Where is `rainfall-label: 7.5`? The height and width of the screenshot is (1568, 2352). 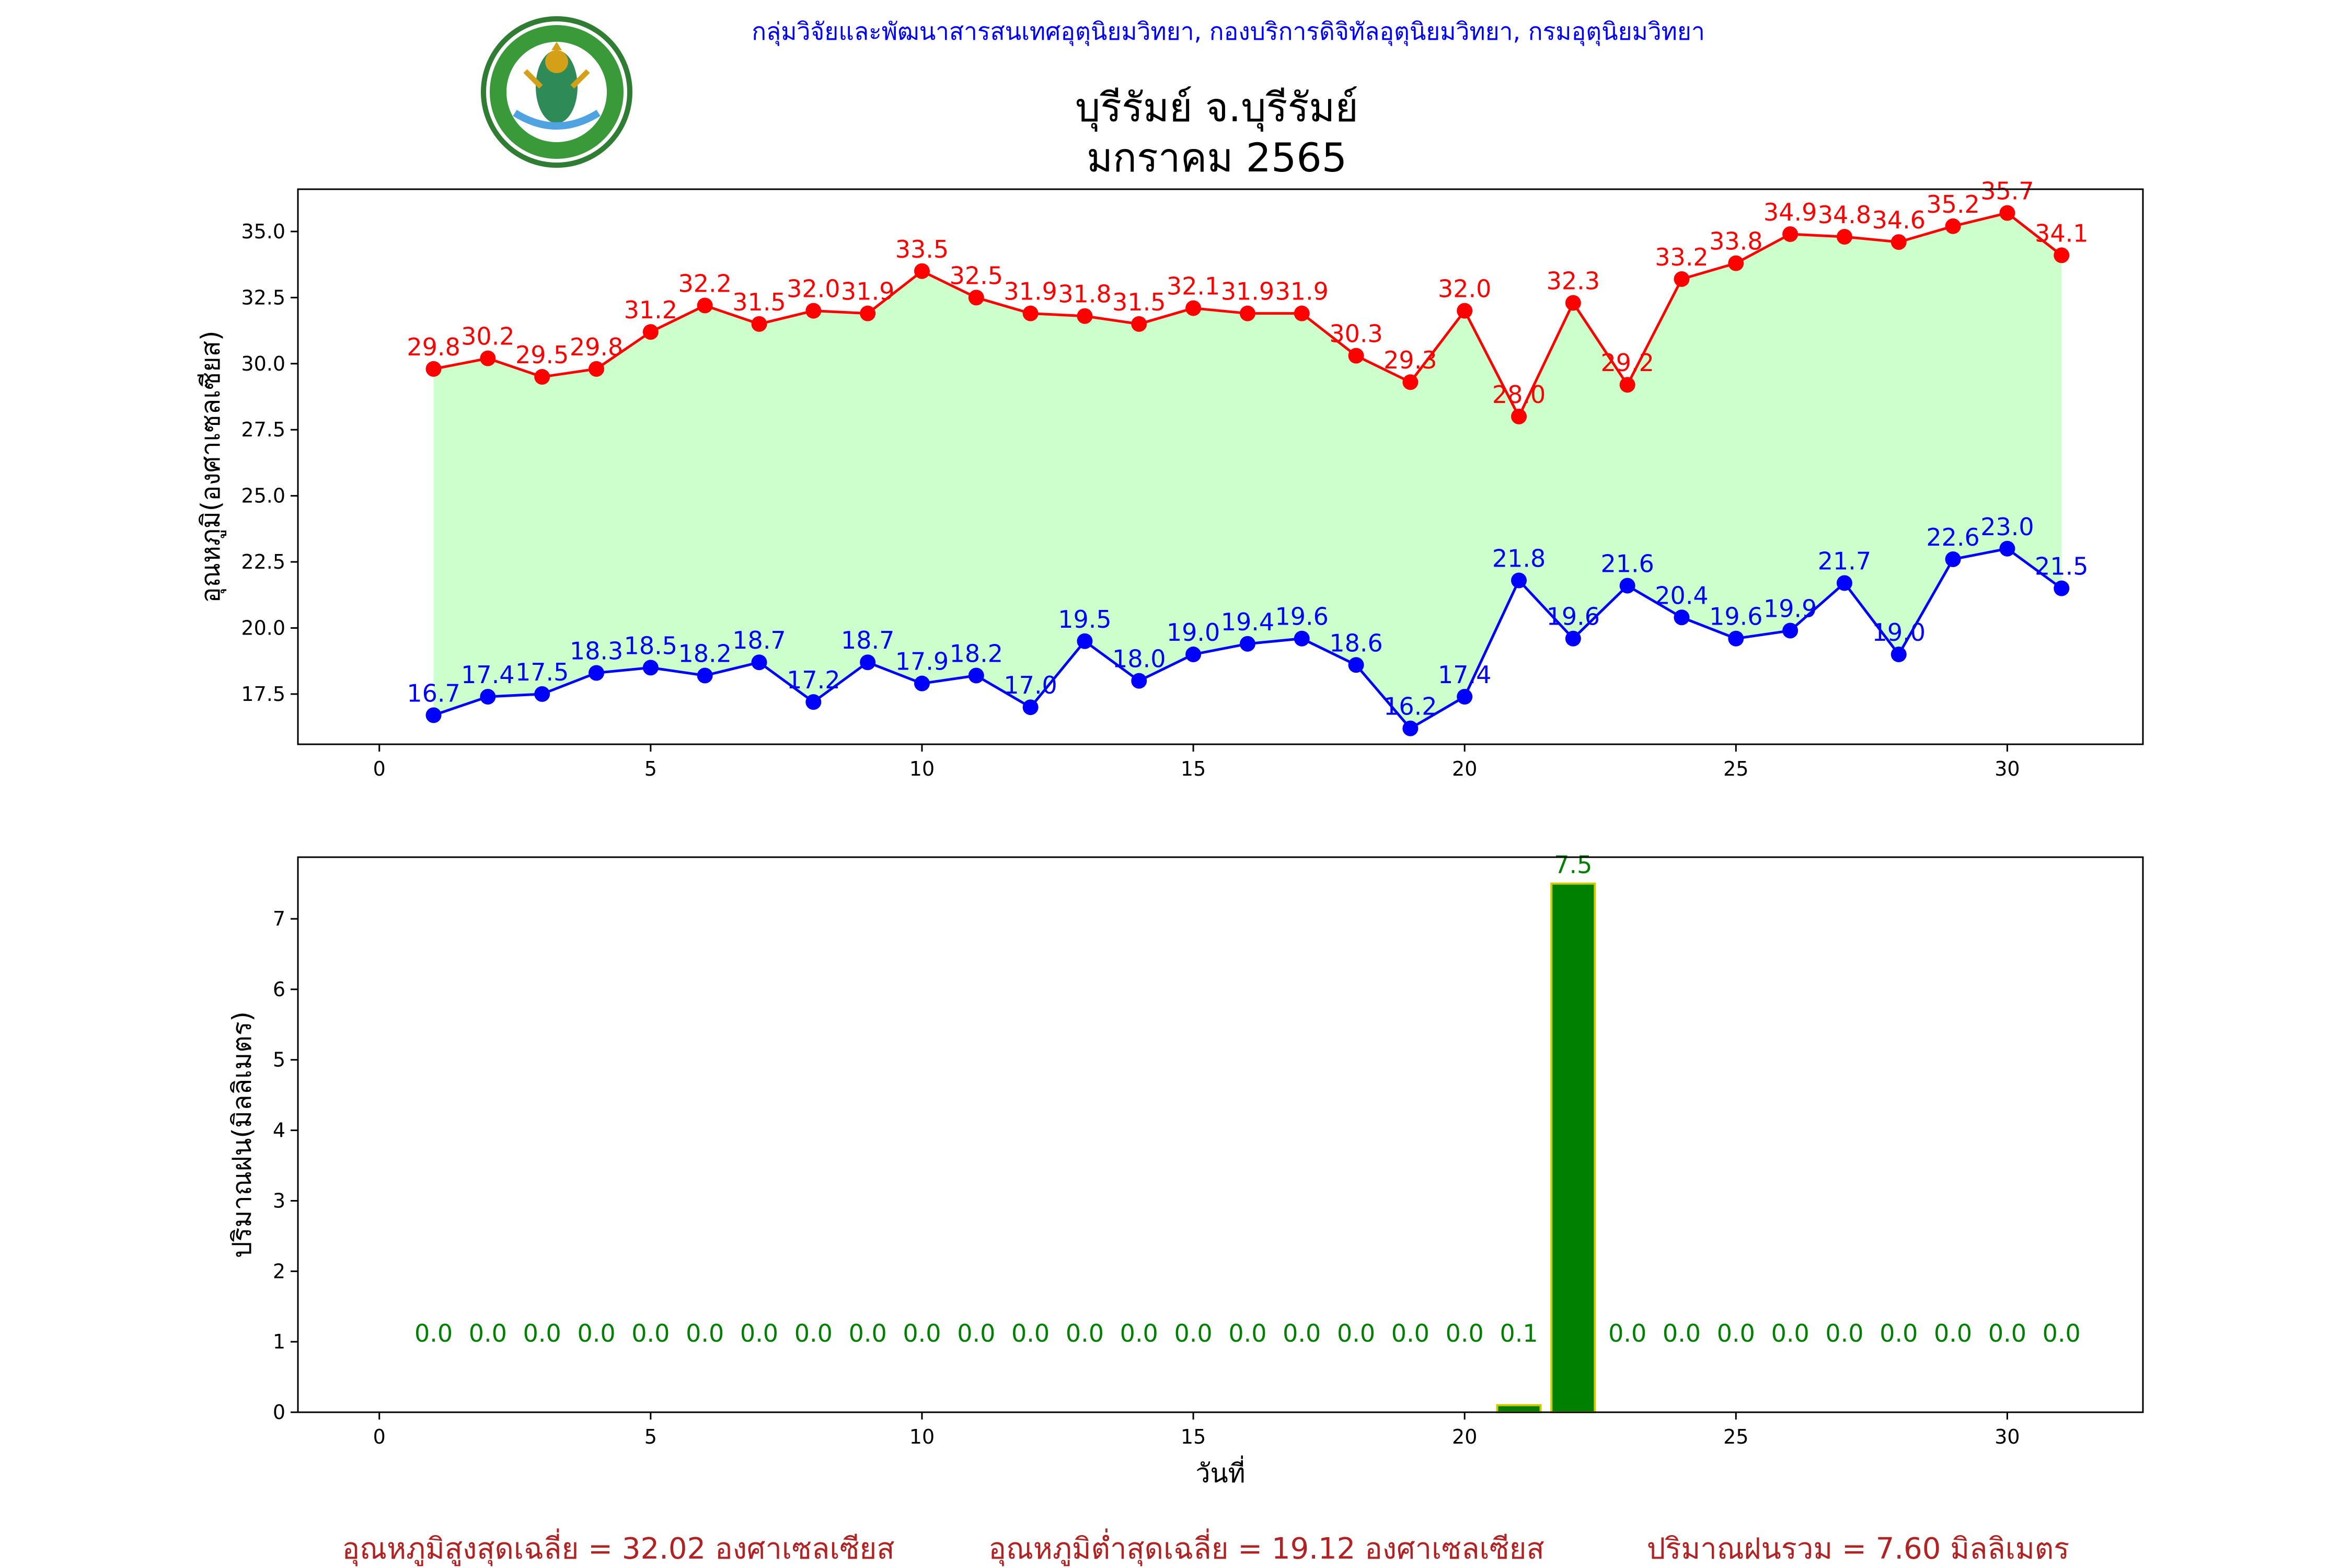 rainfall-label: 7.5 is located at coordinates (1573, 865).